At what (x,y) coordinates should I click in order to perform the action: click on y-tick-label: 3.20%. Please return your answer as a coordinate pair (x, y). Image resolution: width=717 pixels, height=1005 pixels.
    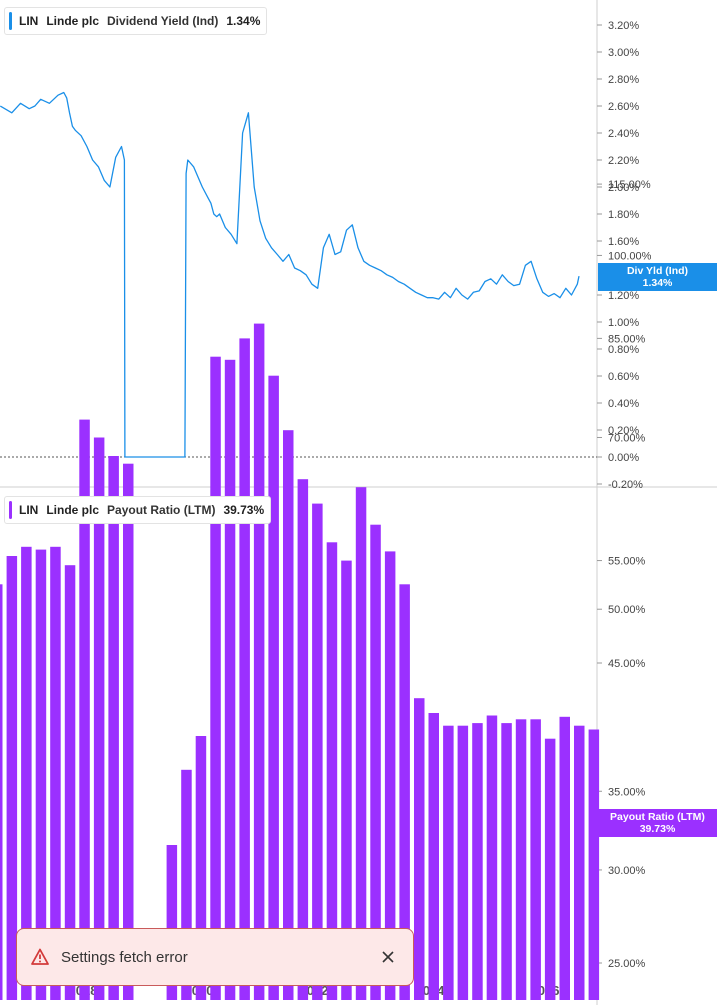
    Looking at the image, I should click on (623, 26).